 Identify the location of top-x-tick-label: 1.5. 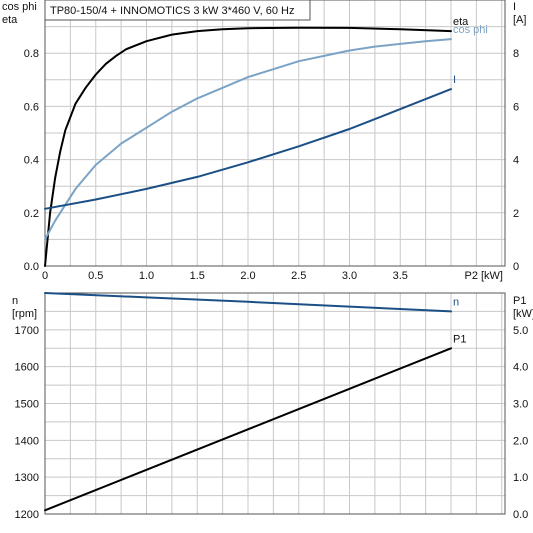
(197, 276).